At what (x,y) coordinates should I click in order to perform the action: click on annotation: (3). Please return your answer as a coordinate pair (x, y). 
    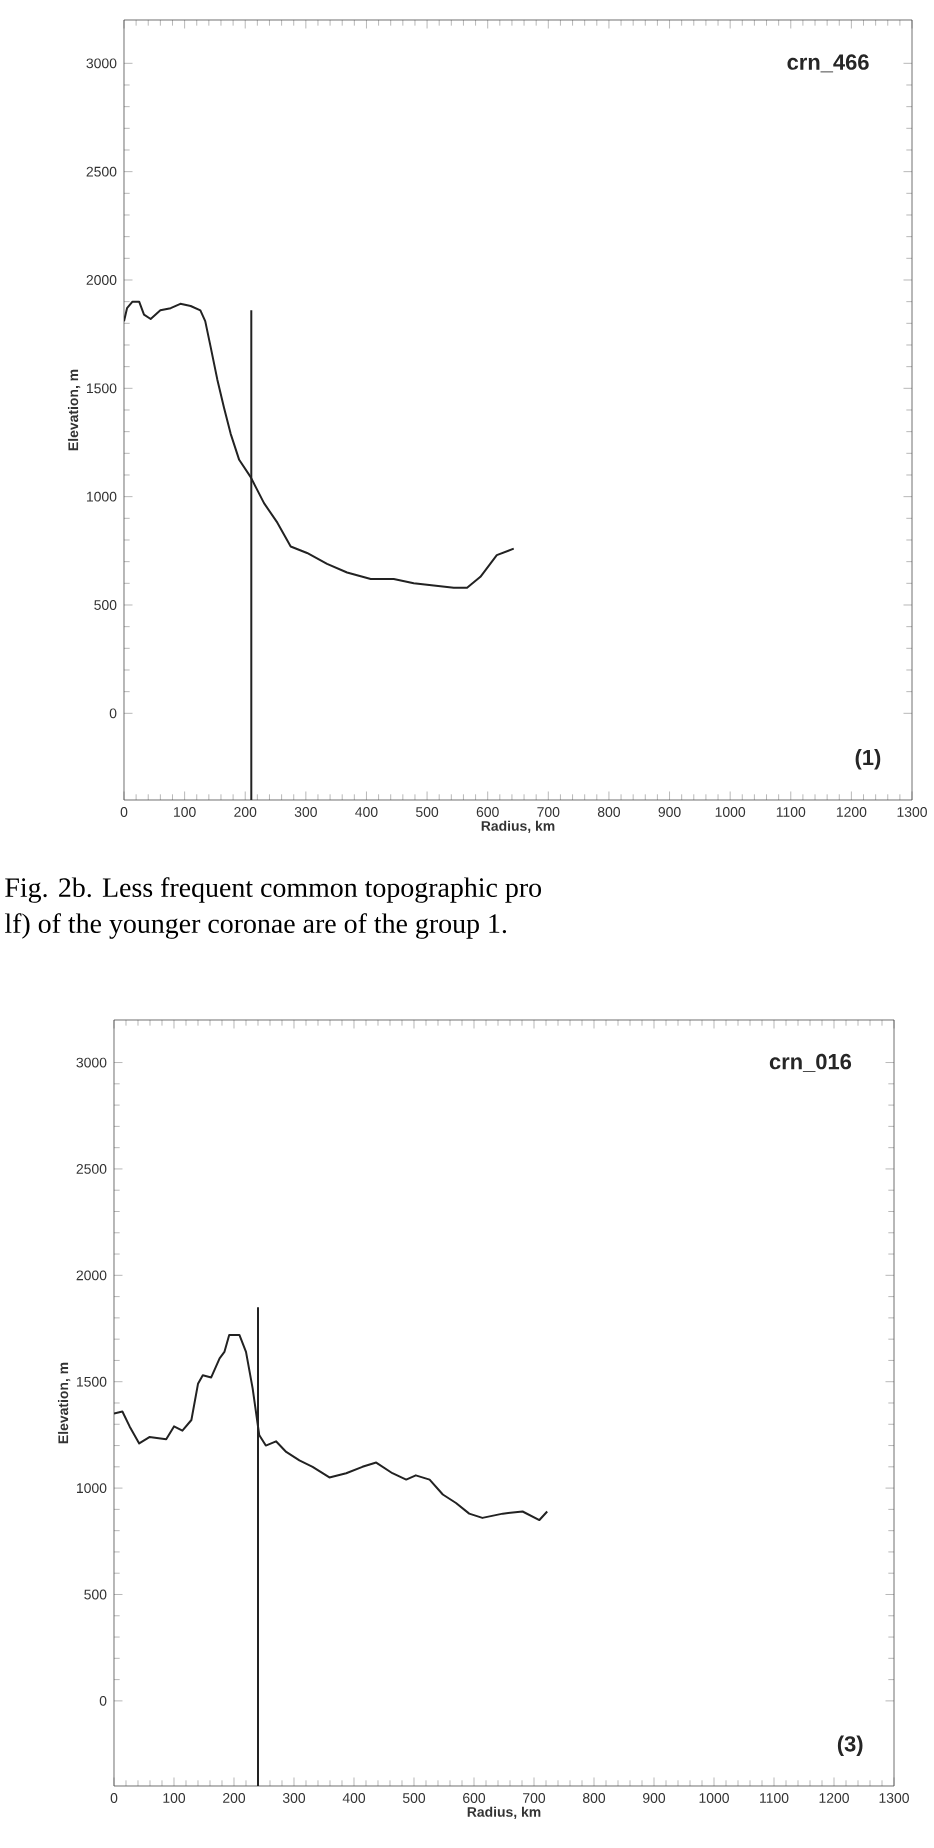
    Looking at the image, I should click on (850, 1745).